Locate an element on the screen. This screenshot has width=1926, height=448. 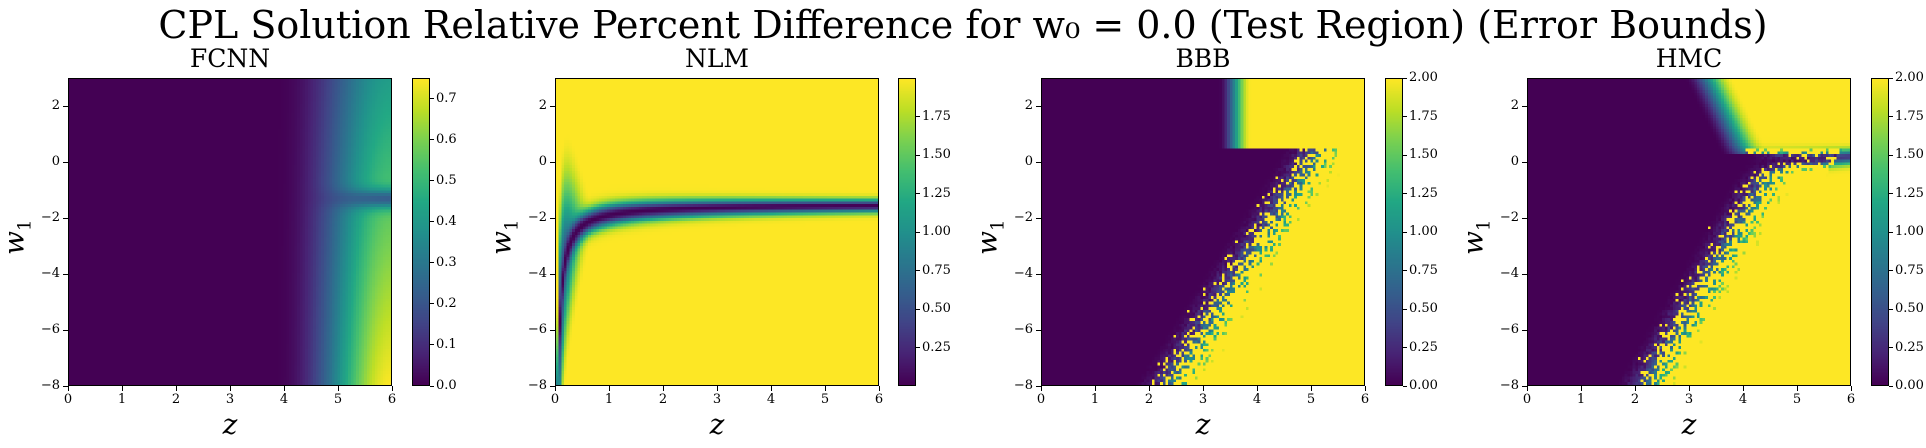
colorbar-tick-label: 1.25 is located at coordinates (936, 193).